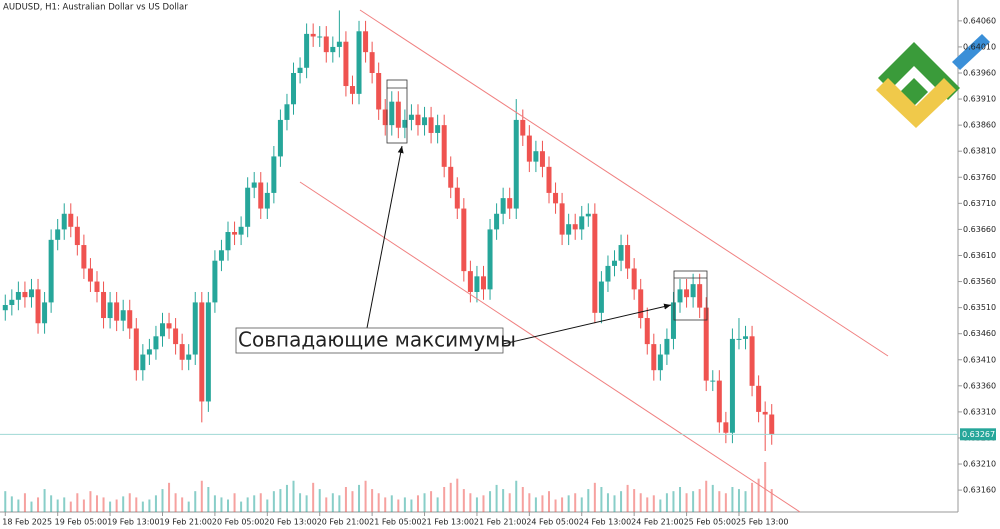 This screenshot has width=1000, height=529. What do you see at coordinates (710, 522) in the screenshot?
I see `x-tick-label: 25 Feb 05:00` at bounding box center [710, 522].